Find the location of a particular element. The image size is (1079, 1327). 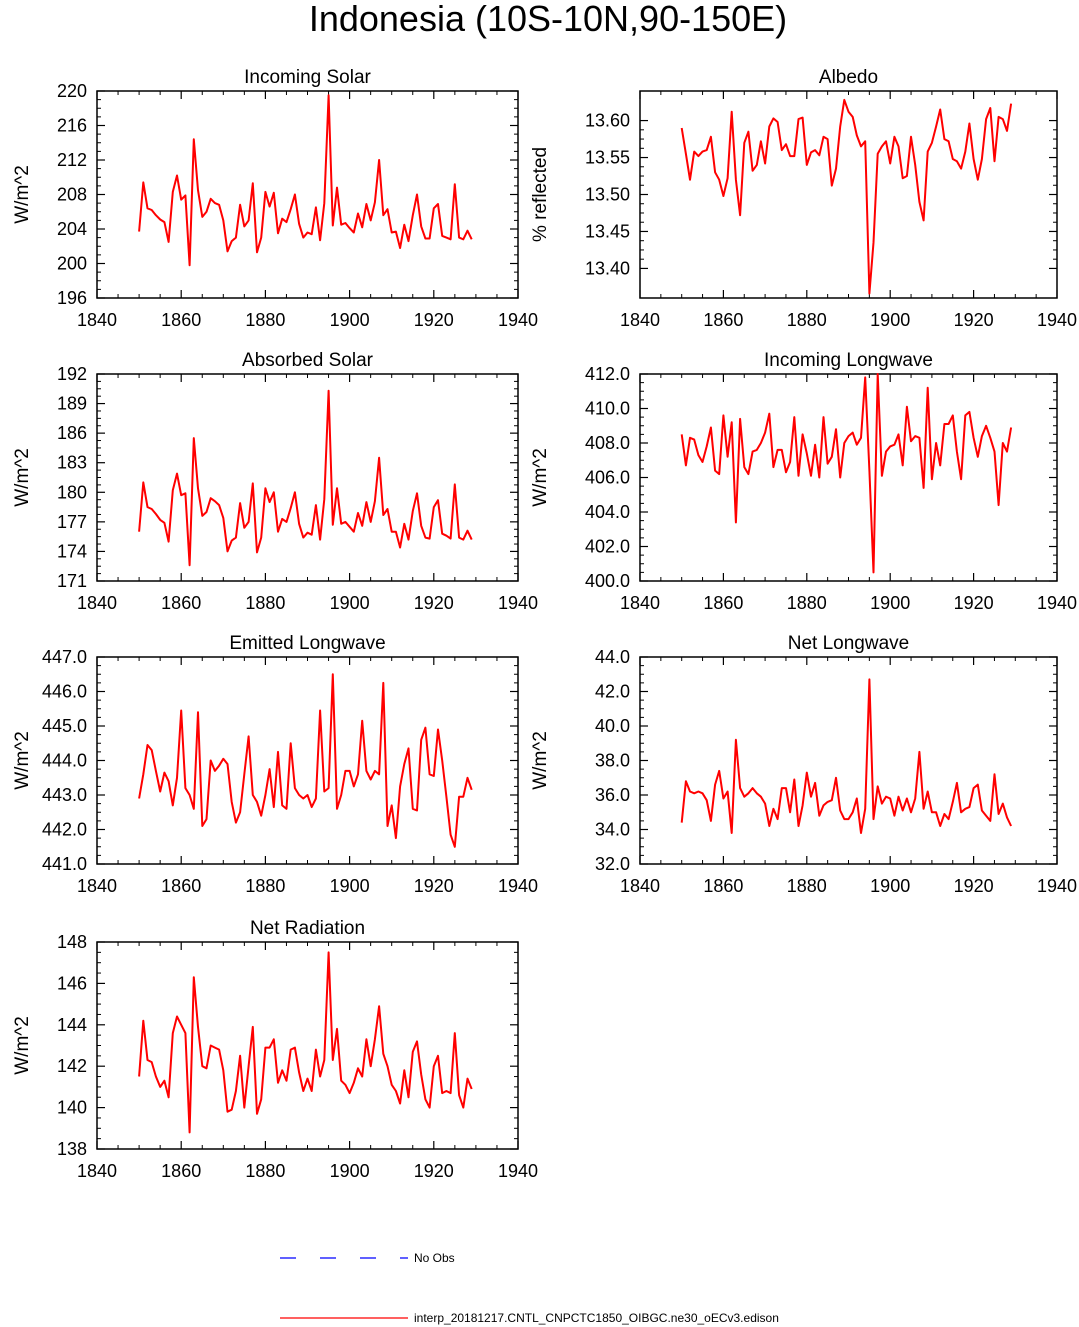

y-tick-label: 148 is located at coordinates (72, 942).